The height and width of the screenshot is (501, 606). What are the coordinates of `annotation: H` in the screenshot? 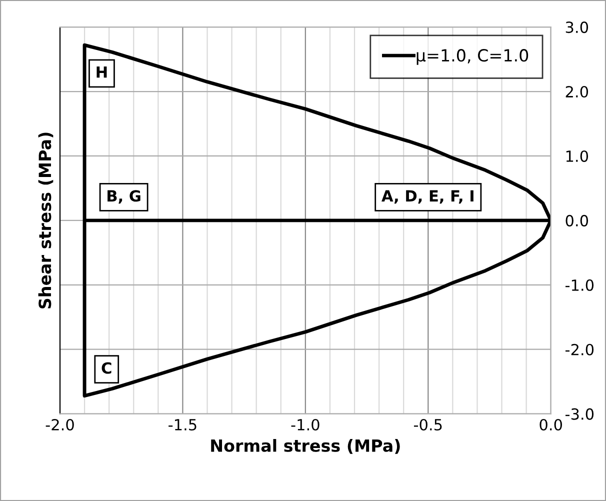 It's located at (101, 72).